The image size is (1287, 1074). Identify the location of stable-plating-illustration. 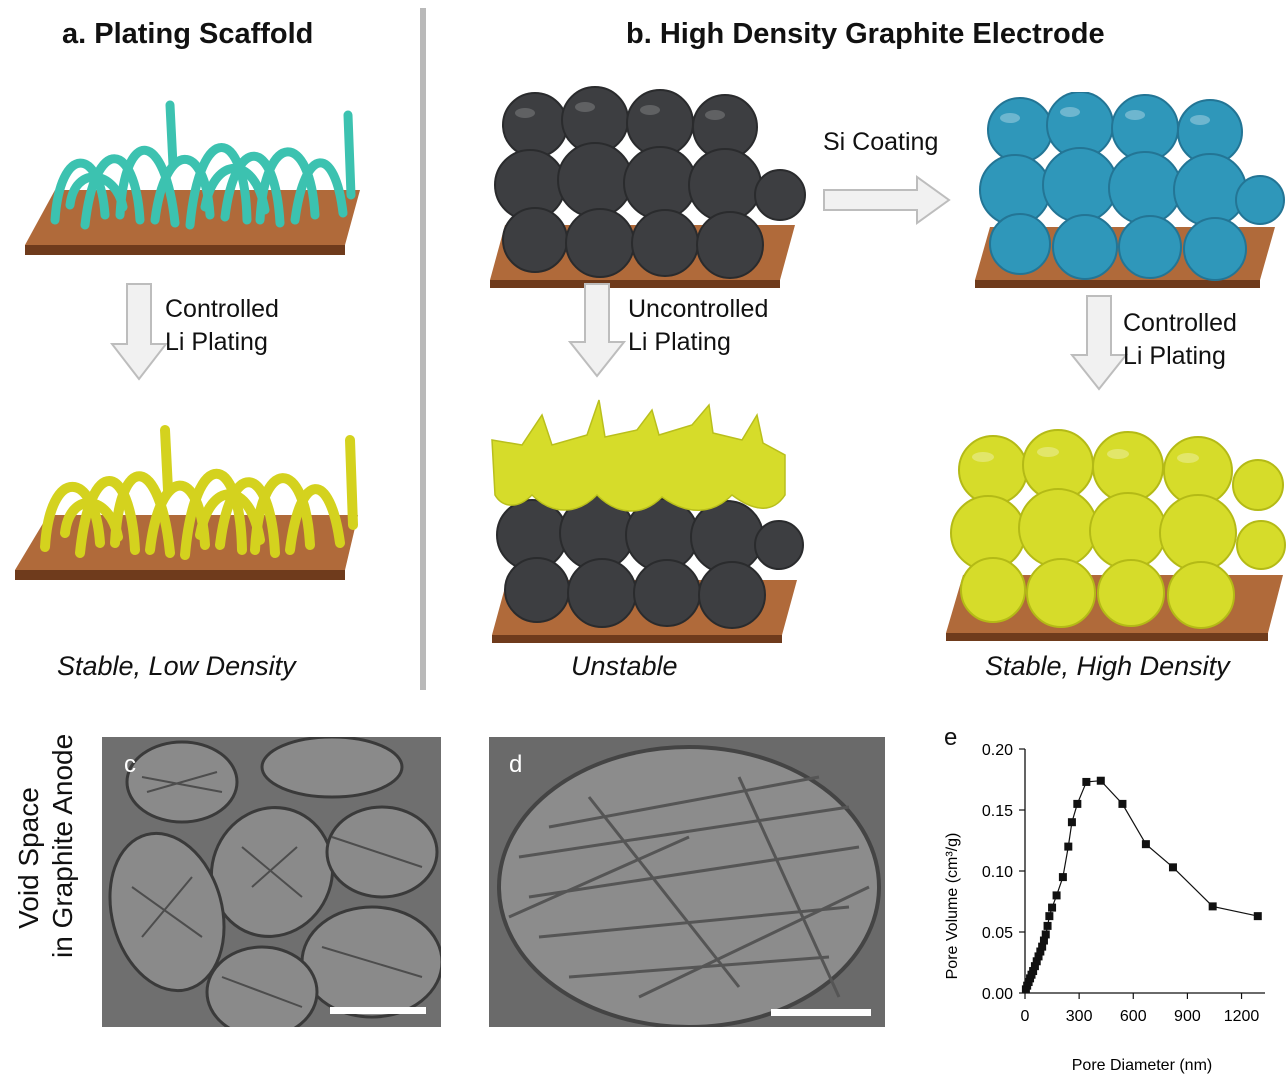
(1116, 535).